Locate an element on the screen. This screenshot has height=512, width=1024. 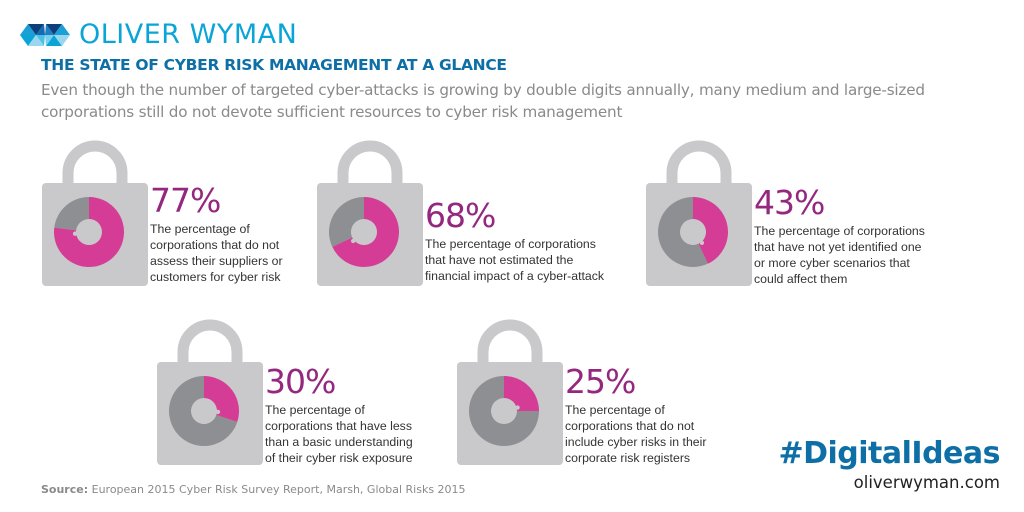
stat-percentage: 30% is located at coordinates (300, 381).